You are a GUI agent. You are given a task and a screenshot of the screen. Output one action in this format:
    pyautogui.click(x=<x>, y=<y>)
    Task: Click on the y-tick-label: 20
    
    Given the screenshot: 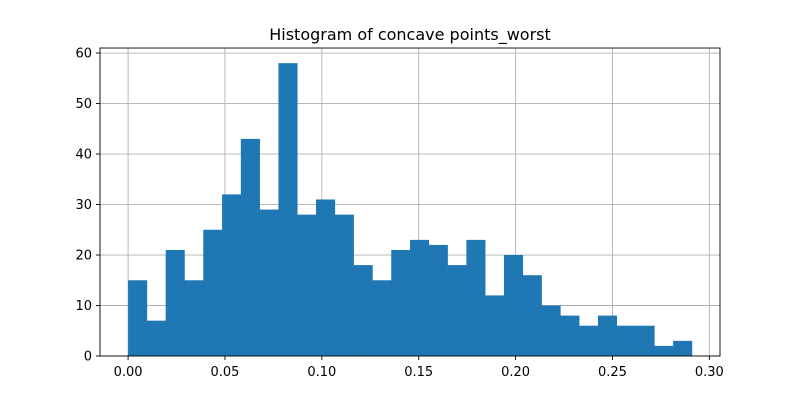 What is the action you would take?
    pyautogui.click(x=83, y=256)
    